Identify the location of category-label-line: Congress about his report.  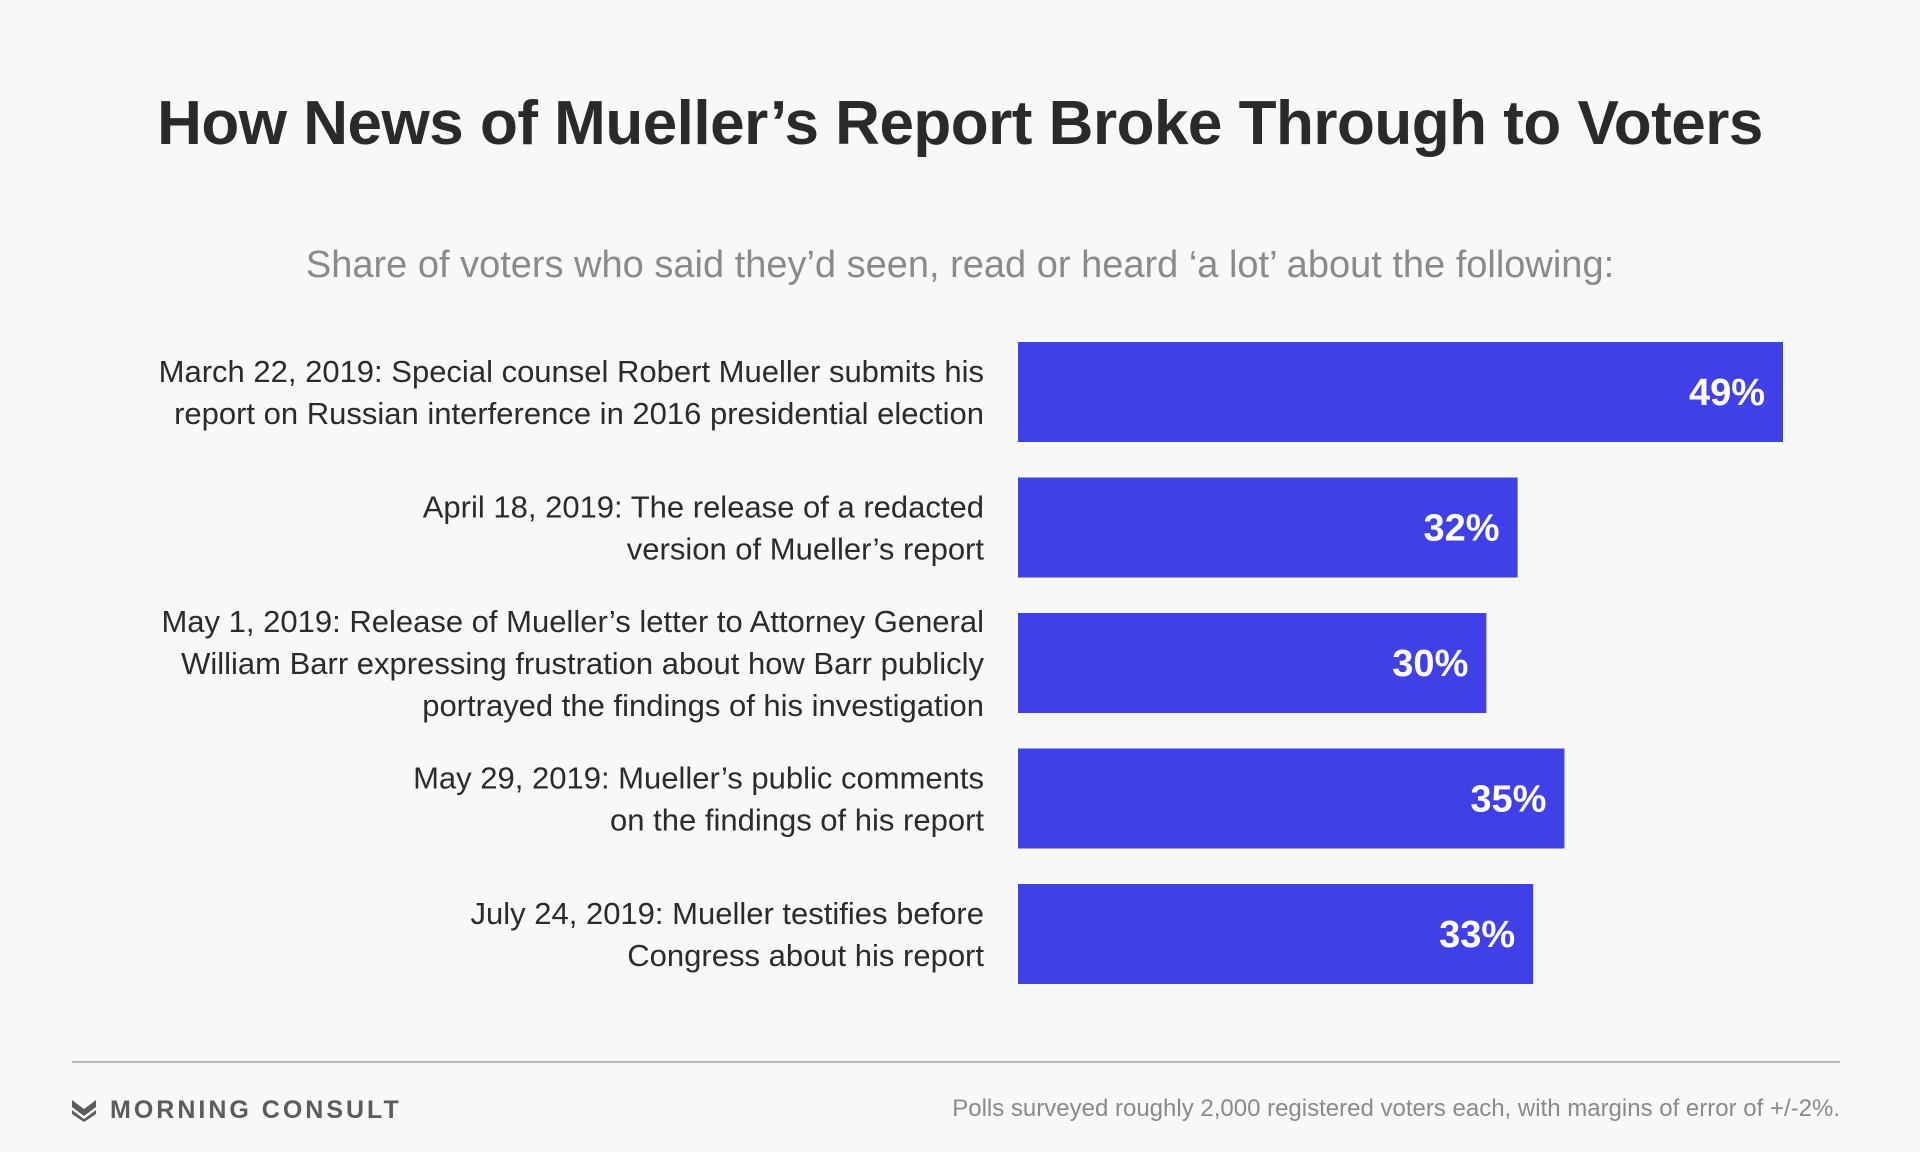
(805, 955).